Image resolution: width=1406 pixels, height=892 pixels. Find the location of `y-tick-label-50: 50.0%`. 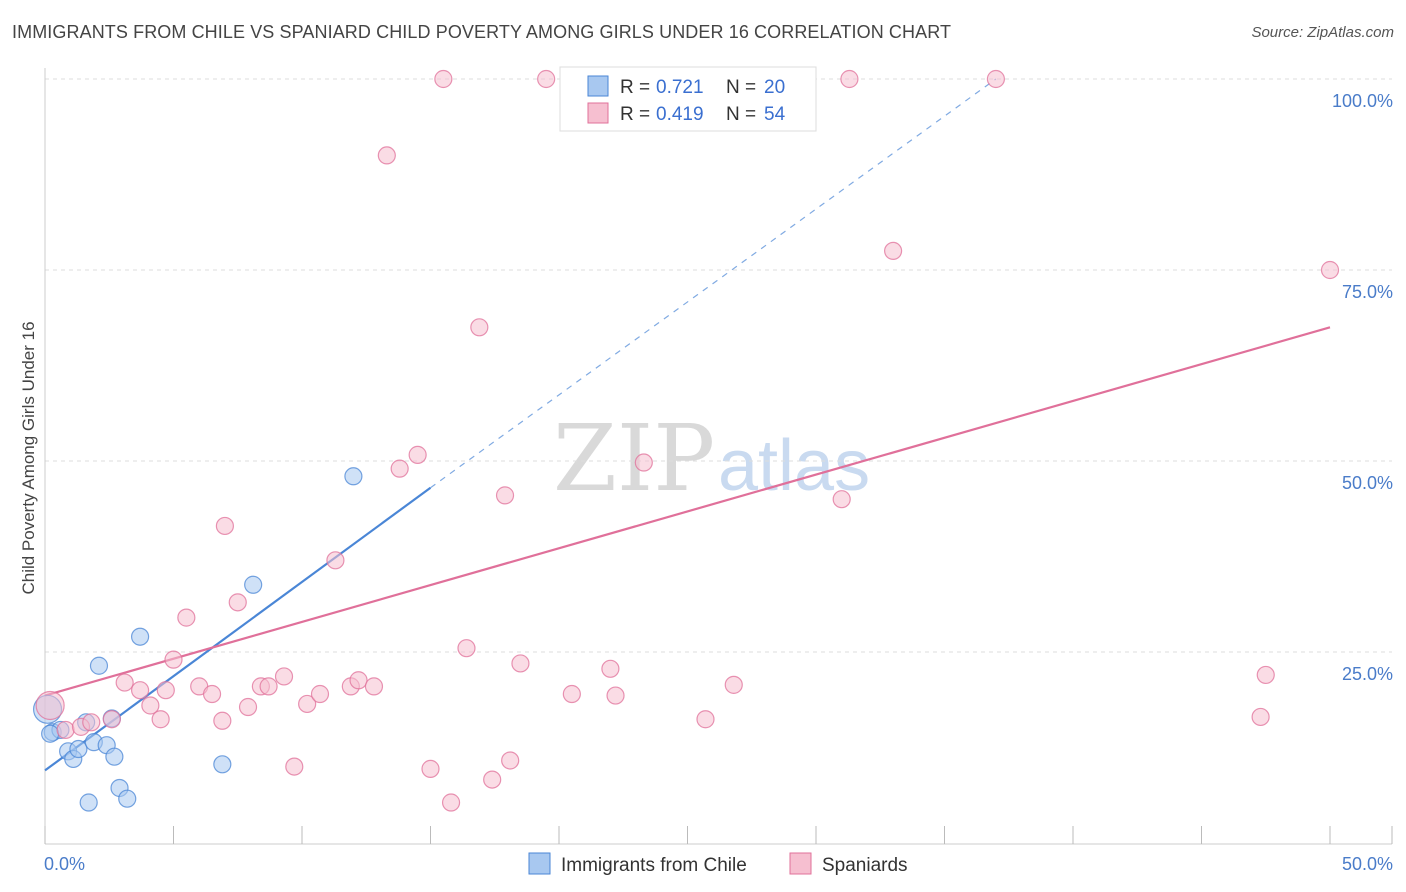

y-tick-label-50: 50.0% is located at coordinates (1367, 483).